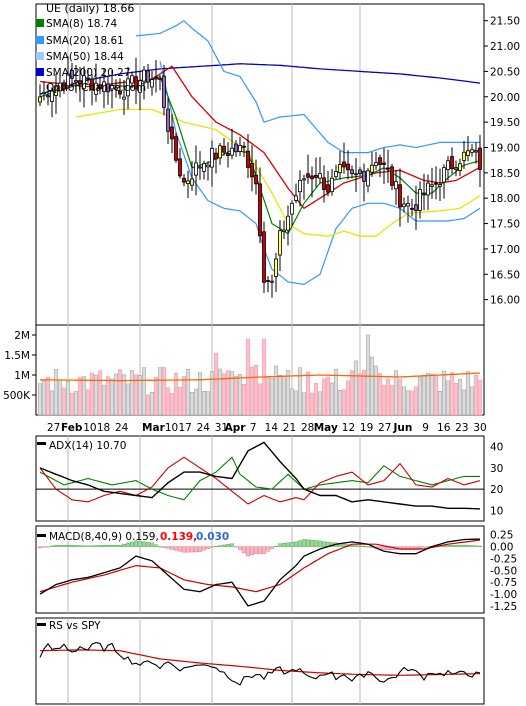 Image resolution: width=526 pixels, height=706 pixels. Describe the element at coordinates (260, 79) in the screenshot. I see `sma200-line` at that location.